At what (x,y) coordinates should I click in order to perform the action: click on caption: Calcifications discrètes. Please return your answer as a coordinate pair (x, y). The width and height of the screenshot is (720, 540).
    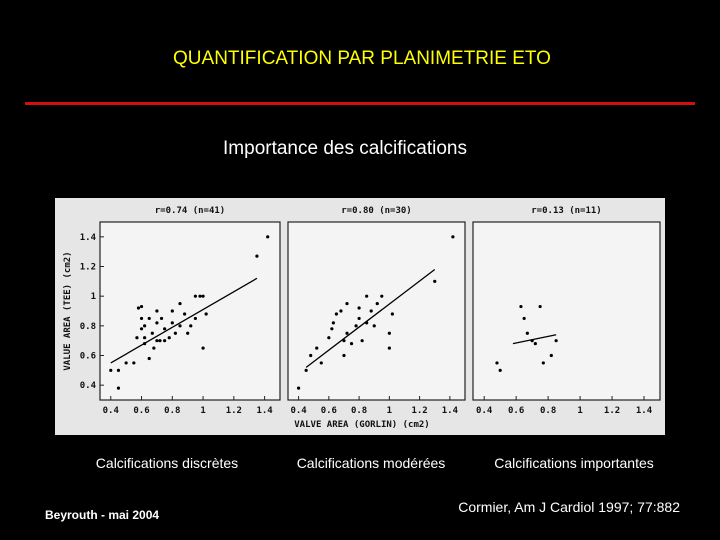
    Looking at the image, I should click on (167, 463).